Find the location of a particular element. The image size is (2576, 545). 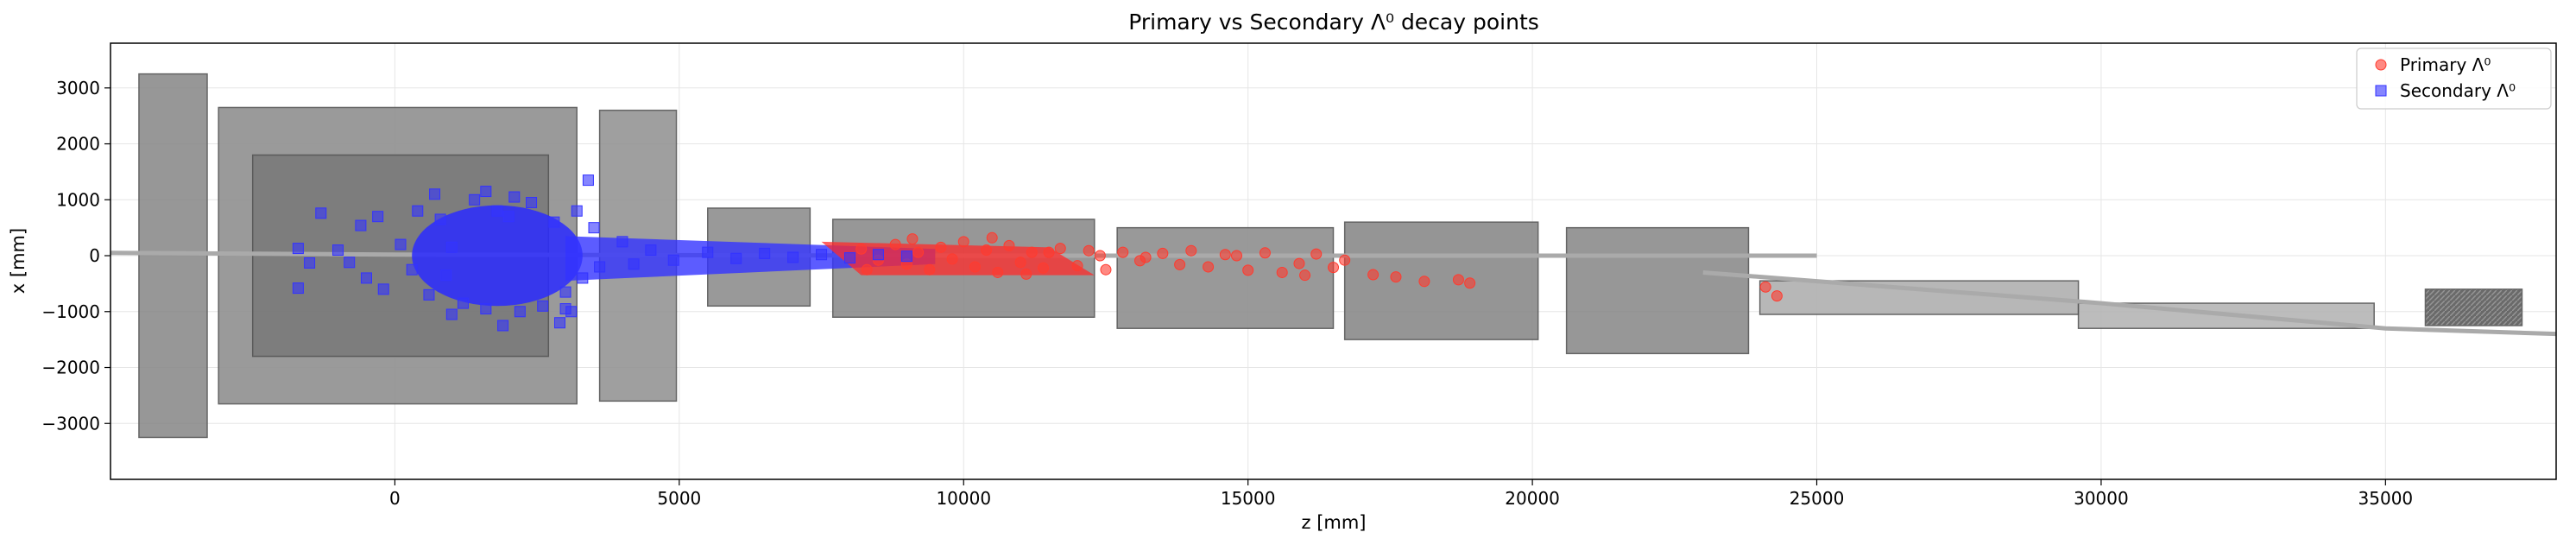

x-tick-label: 20000 is located at coordinates (1532, 498).